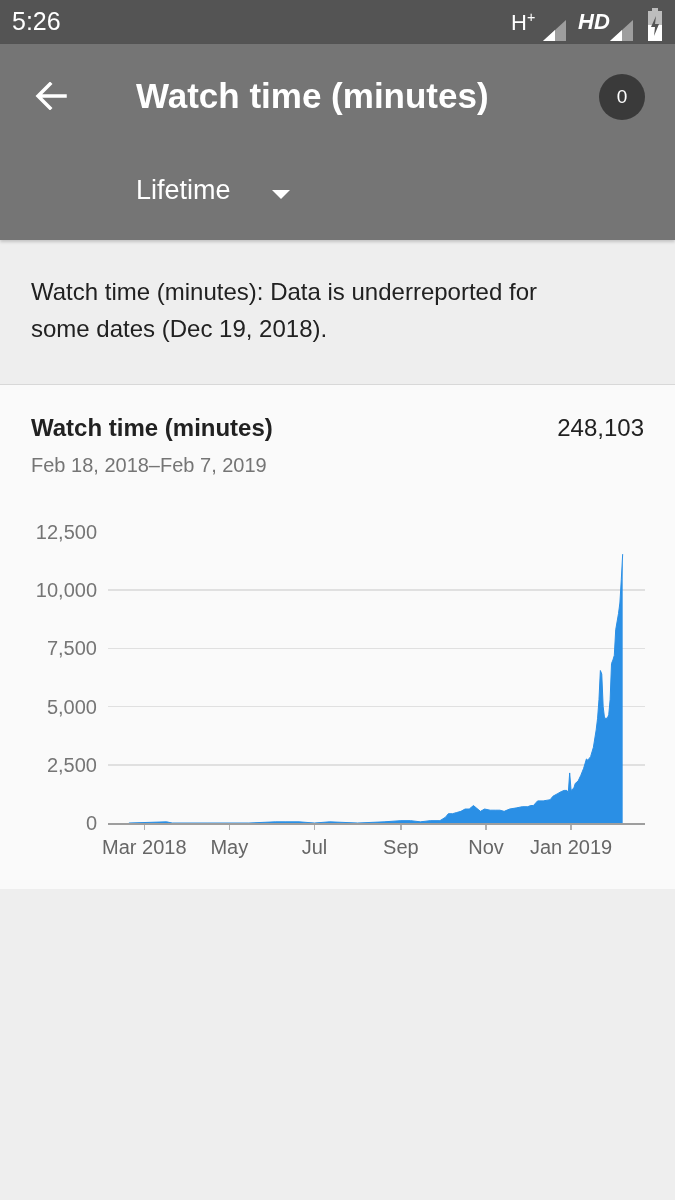 This screenshot has height=1200, width=675. What do you see at coordinates (229, 847) in the screenshot?
I see `x-tick-label: May` at bounding box center [229, 847].